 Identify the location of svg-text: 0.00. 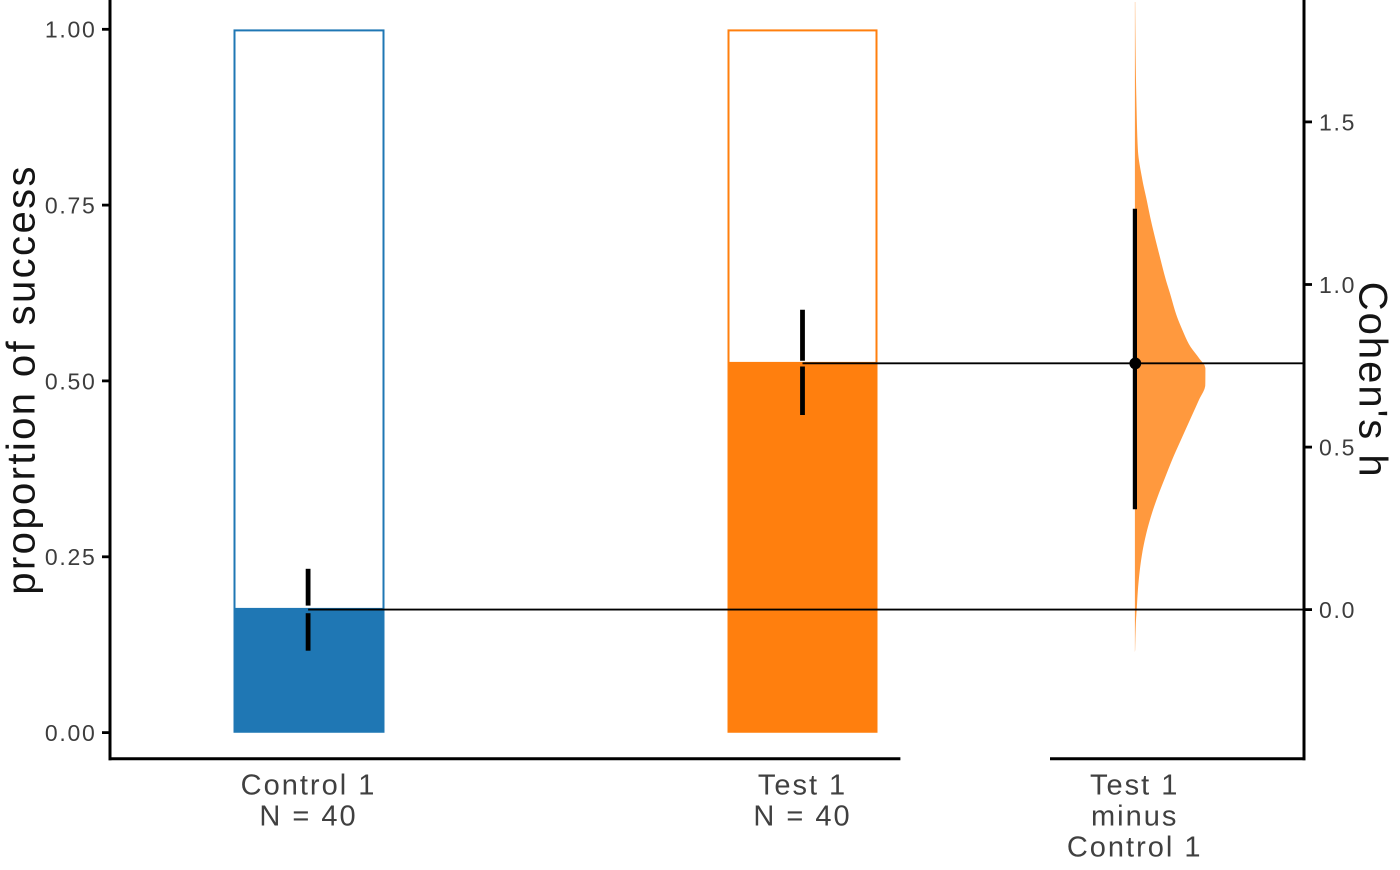
(71, 733).